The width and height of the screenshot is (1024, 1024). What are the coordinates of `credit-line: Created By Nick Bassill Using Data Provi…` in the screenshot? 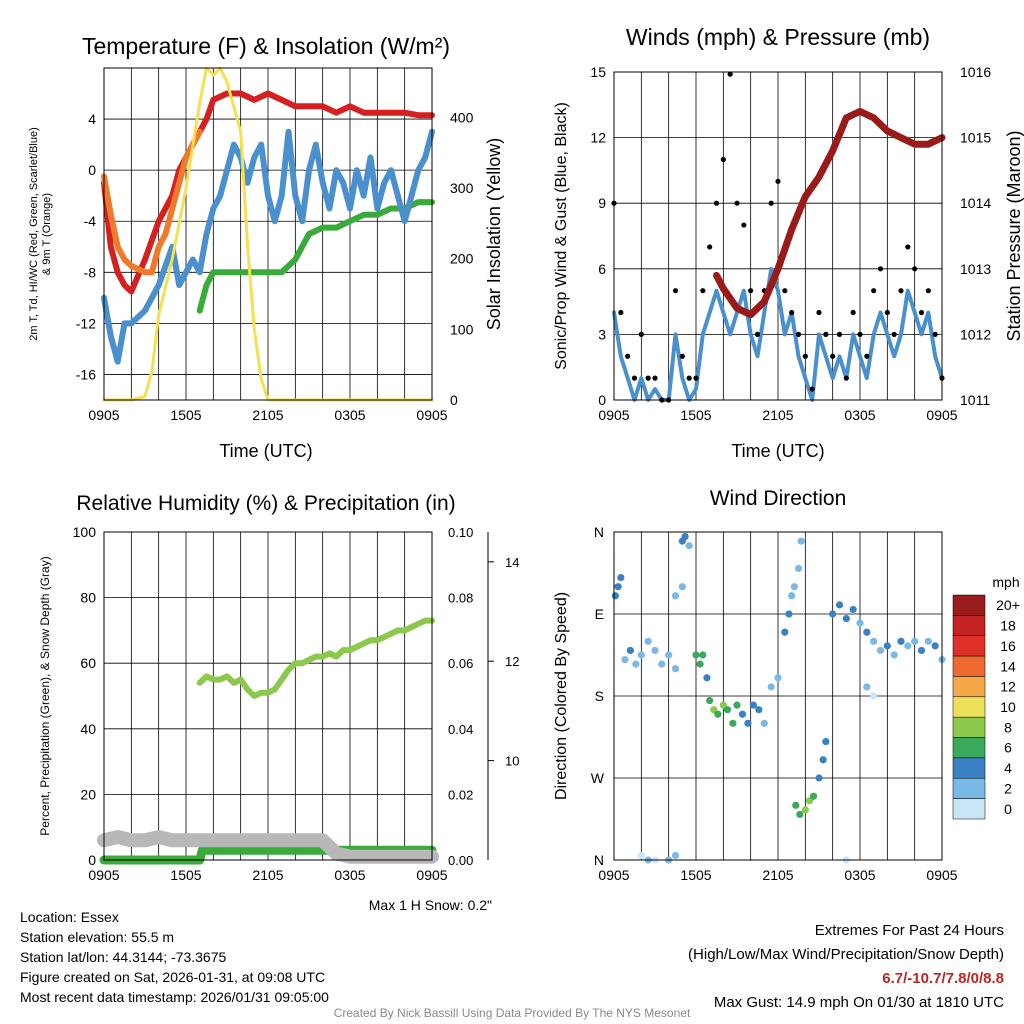 It's located at (512, 1013).